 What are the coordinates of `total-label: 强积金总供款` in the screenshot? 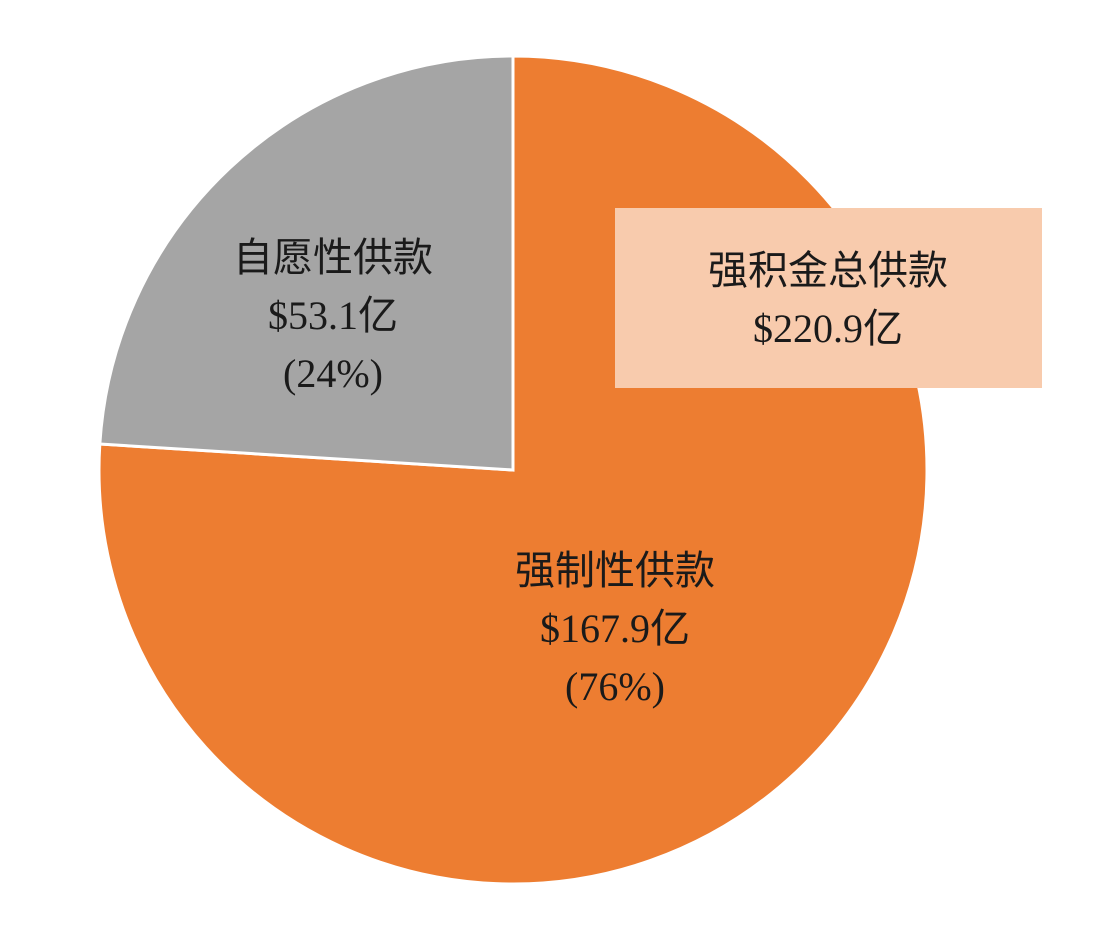 It's located at (828, 270).